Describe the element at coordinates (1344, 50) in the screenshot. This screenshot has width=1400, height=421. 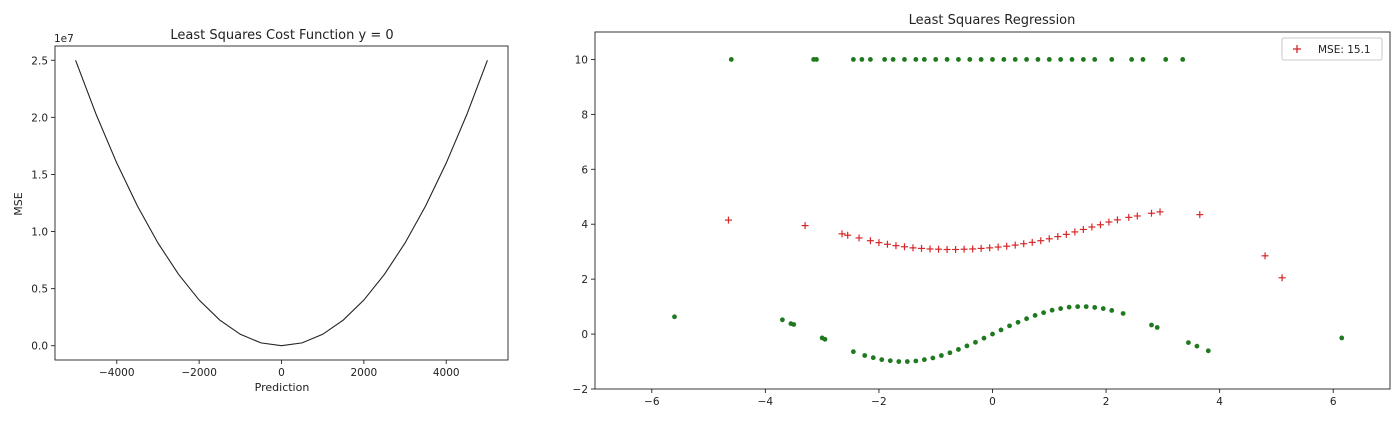
I see `legend-label: MSE: 15.1` at that location.